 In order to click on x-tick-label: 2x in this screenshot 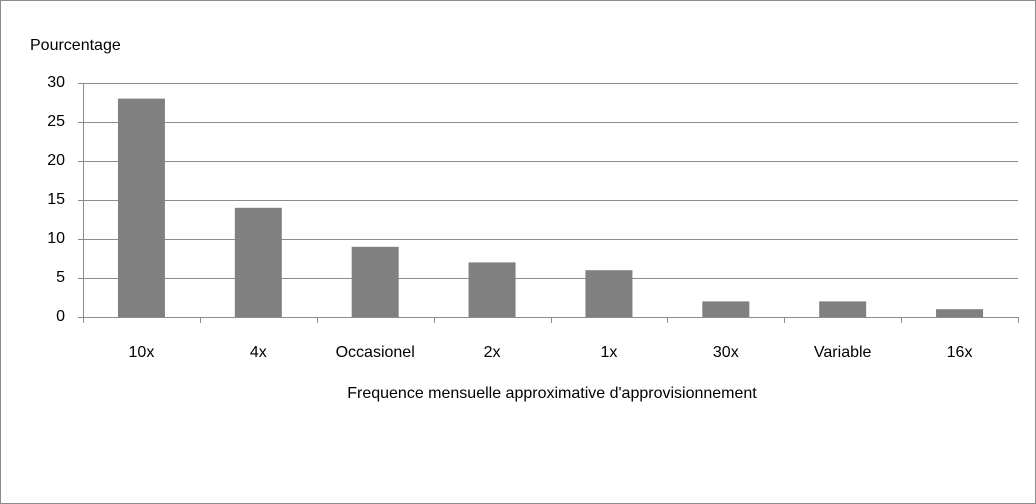, I will do `click(492, 352)`.